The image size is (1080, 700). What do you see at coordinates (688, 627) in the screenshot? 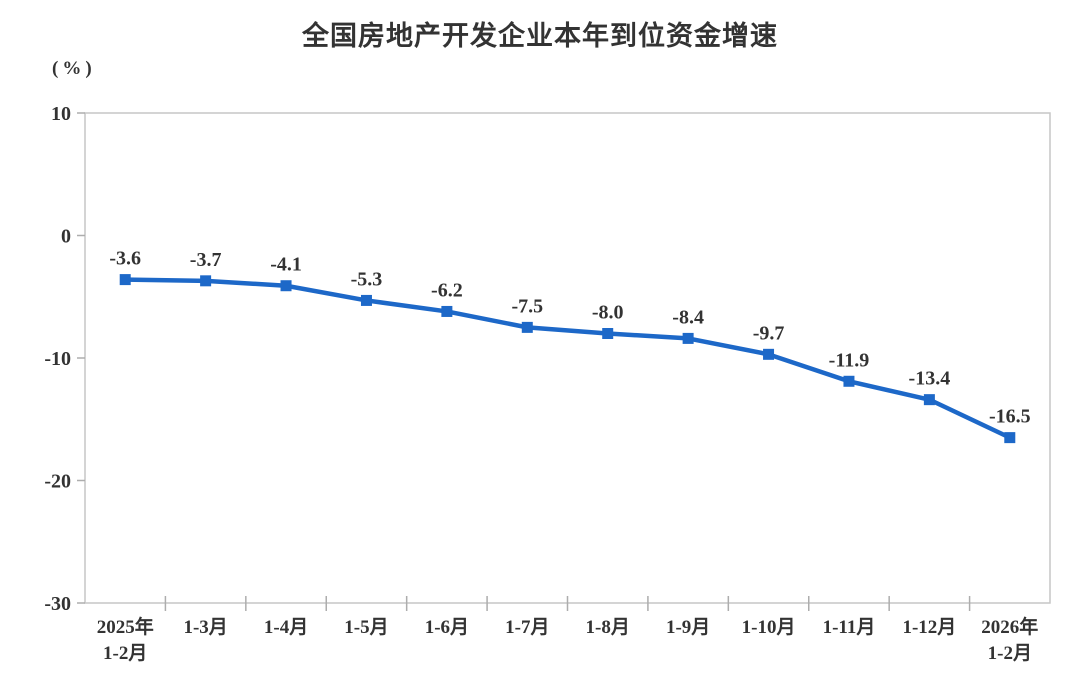
I see `x-axis-tick-label: 1-9月` at bounding box center [688, 627].